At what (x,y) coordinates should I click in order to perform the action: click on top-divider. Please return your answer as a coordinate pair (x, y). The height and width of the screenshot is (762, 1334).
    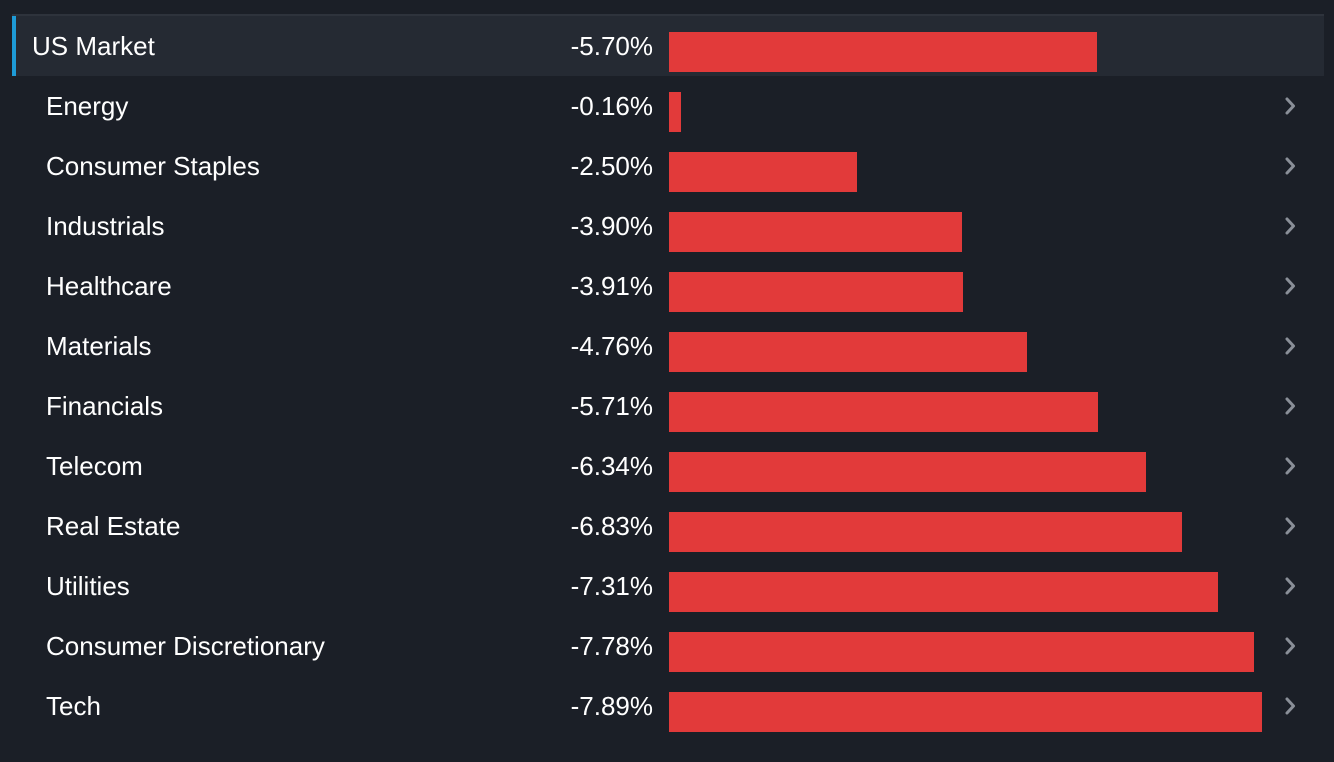
    Looking at the image, I should click on (668, 15).